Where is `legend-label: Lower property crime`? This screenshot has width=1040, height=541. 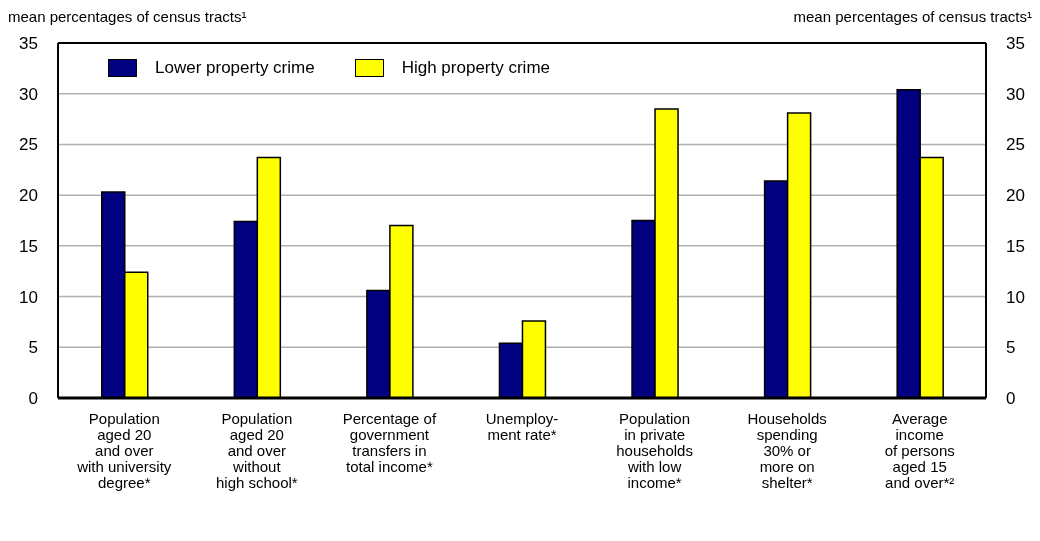
legend-label: Lower property crime is located at coordinates (235, 68).